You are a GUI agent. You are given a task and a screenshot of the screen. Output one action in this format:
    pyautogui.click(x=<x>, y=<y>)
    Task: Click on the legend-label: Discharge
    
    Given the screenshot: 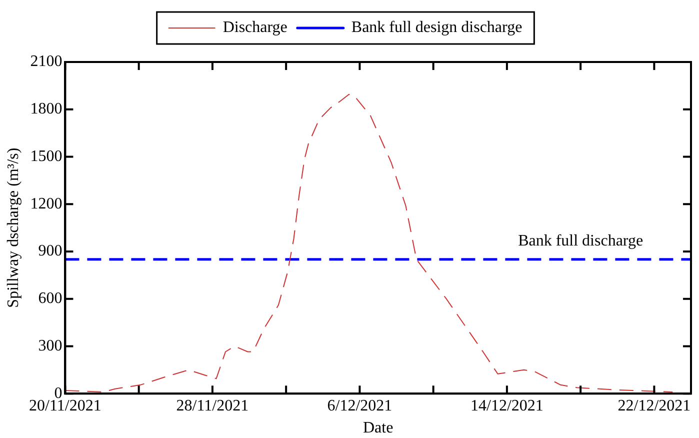 What is the action you would take?
    pyautogui.click(x=255, y=27)
    